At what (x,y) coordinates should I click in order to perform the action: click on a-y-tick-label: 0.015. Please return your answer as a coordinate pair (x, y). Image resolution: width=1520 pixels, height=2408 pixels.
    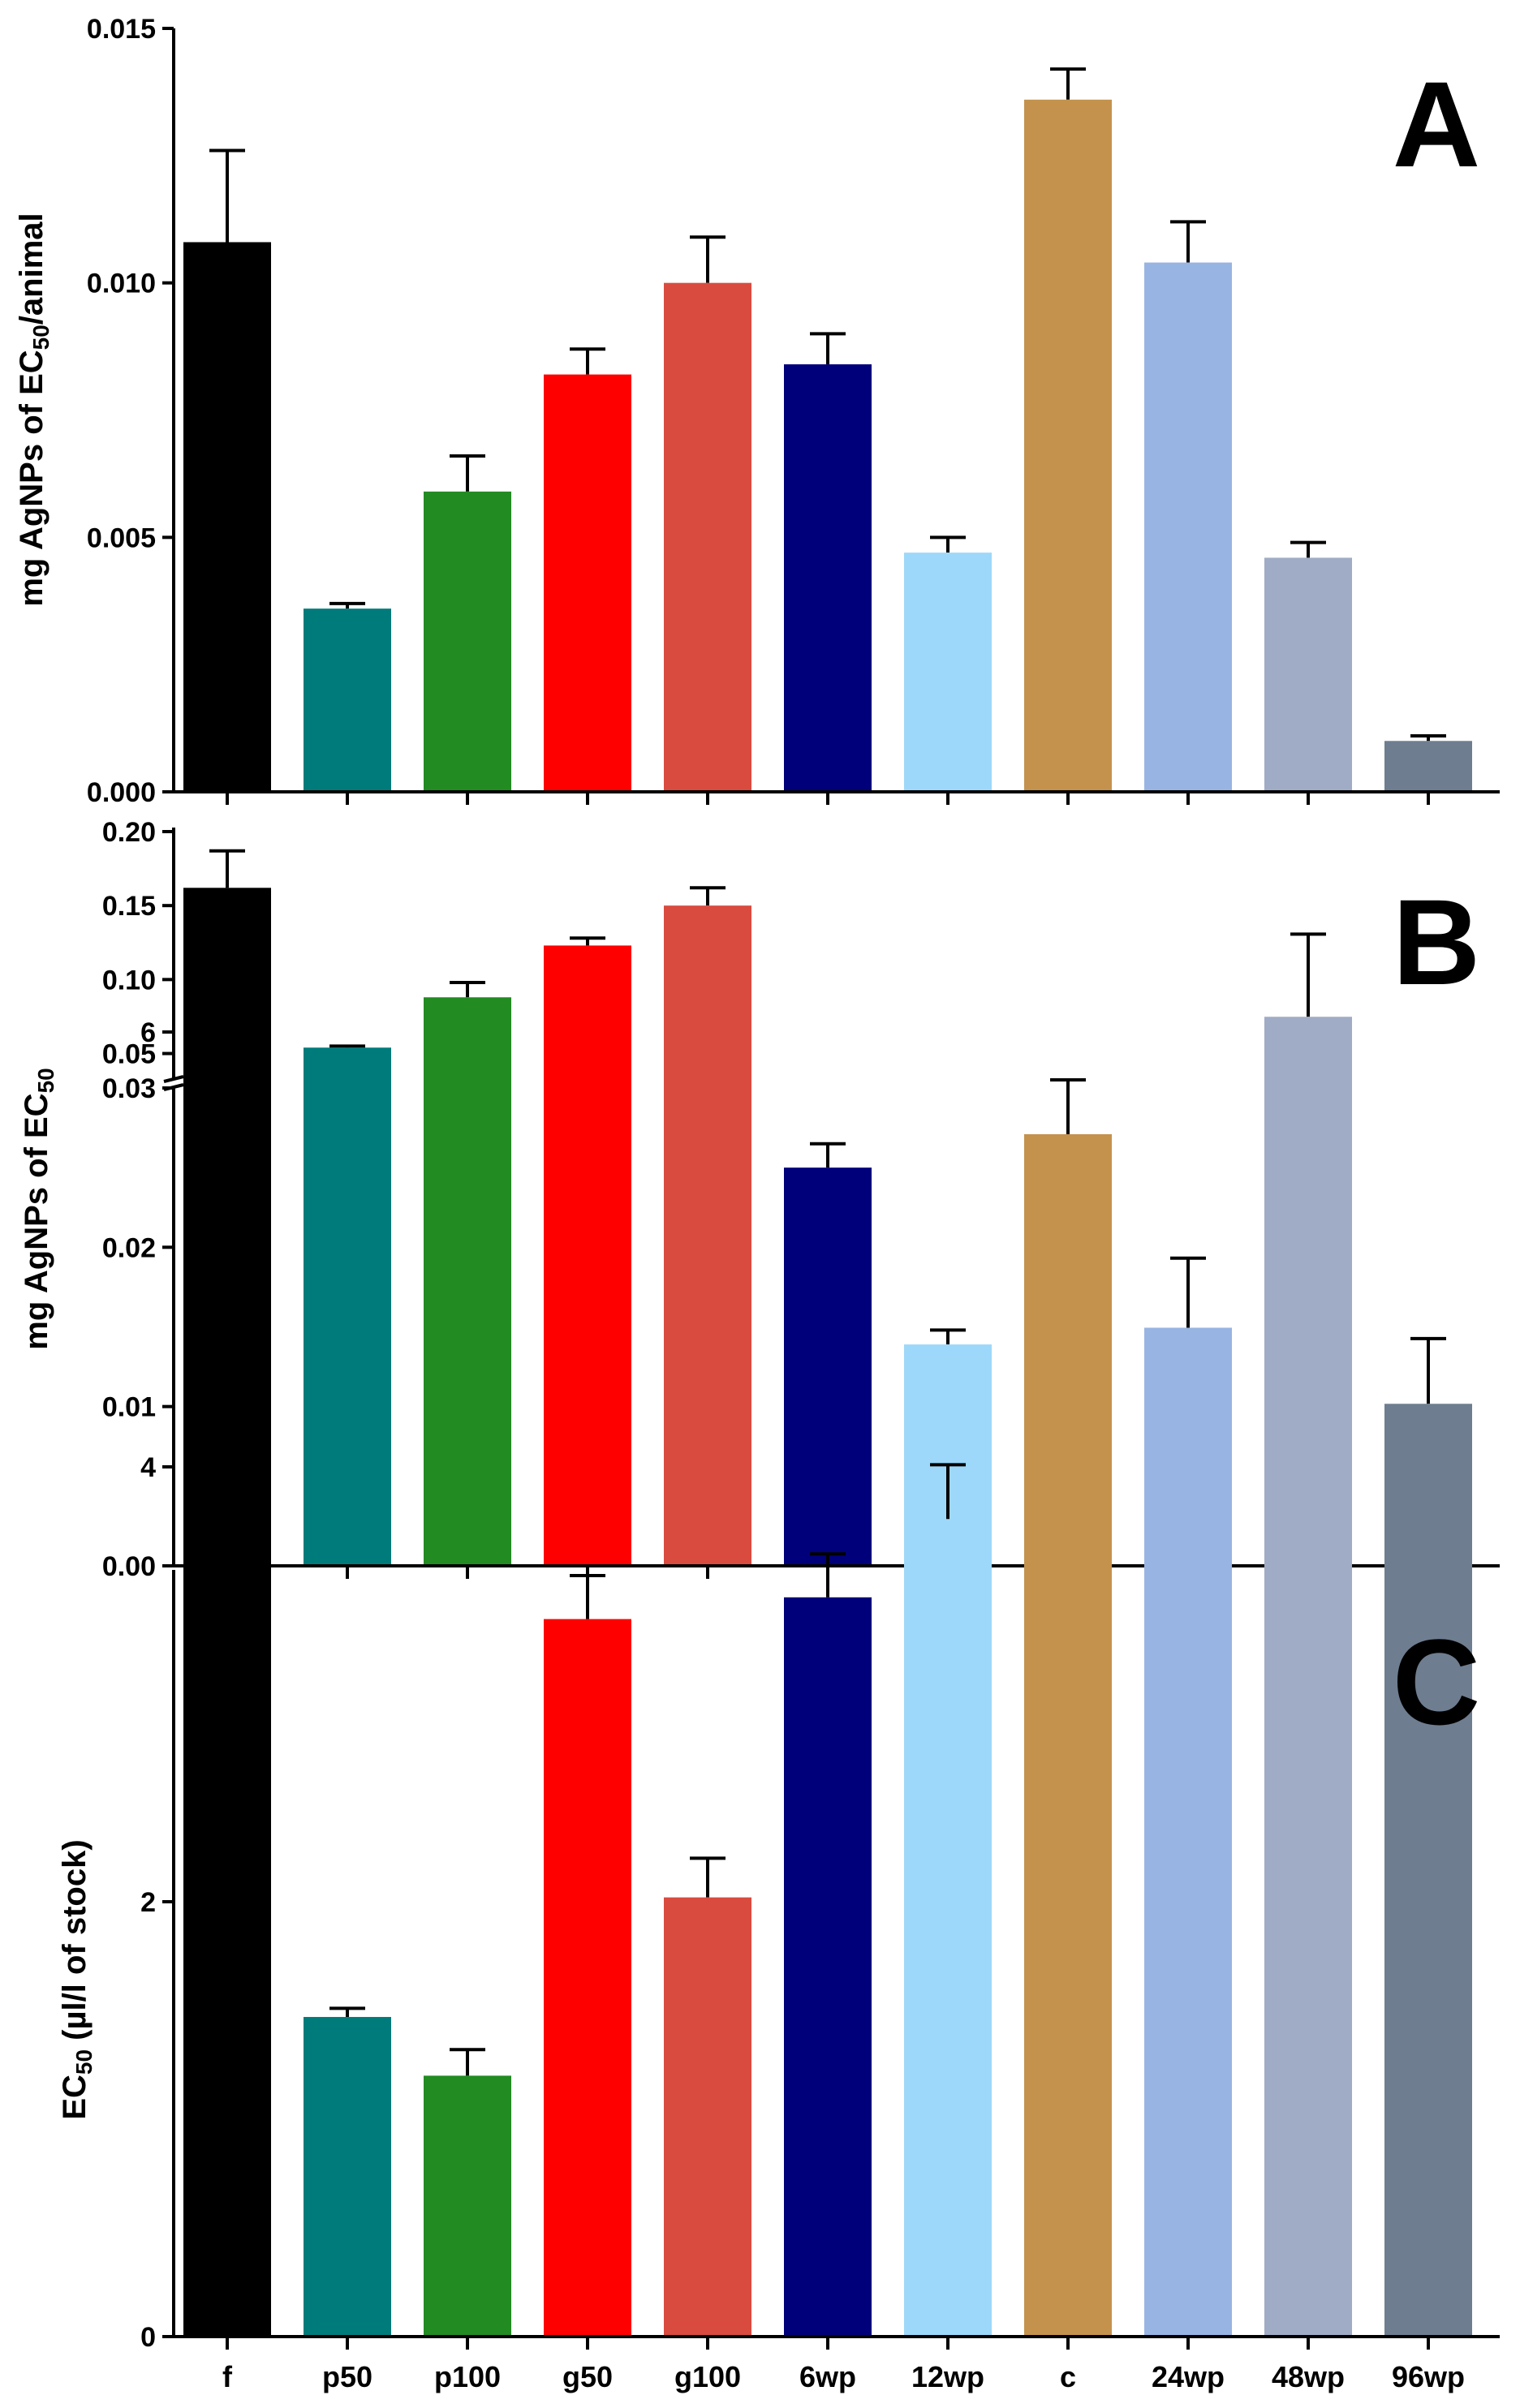
    Looking at the image, I should click on (121, 29).